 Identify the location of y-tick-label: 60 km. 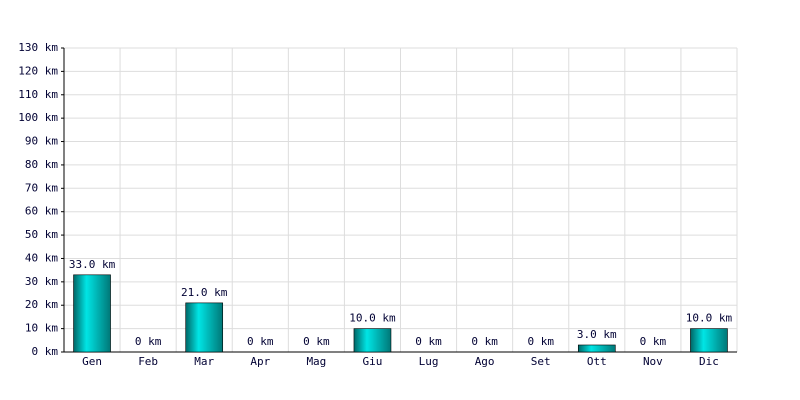
(41, 211).